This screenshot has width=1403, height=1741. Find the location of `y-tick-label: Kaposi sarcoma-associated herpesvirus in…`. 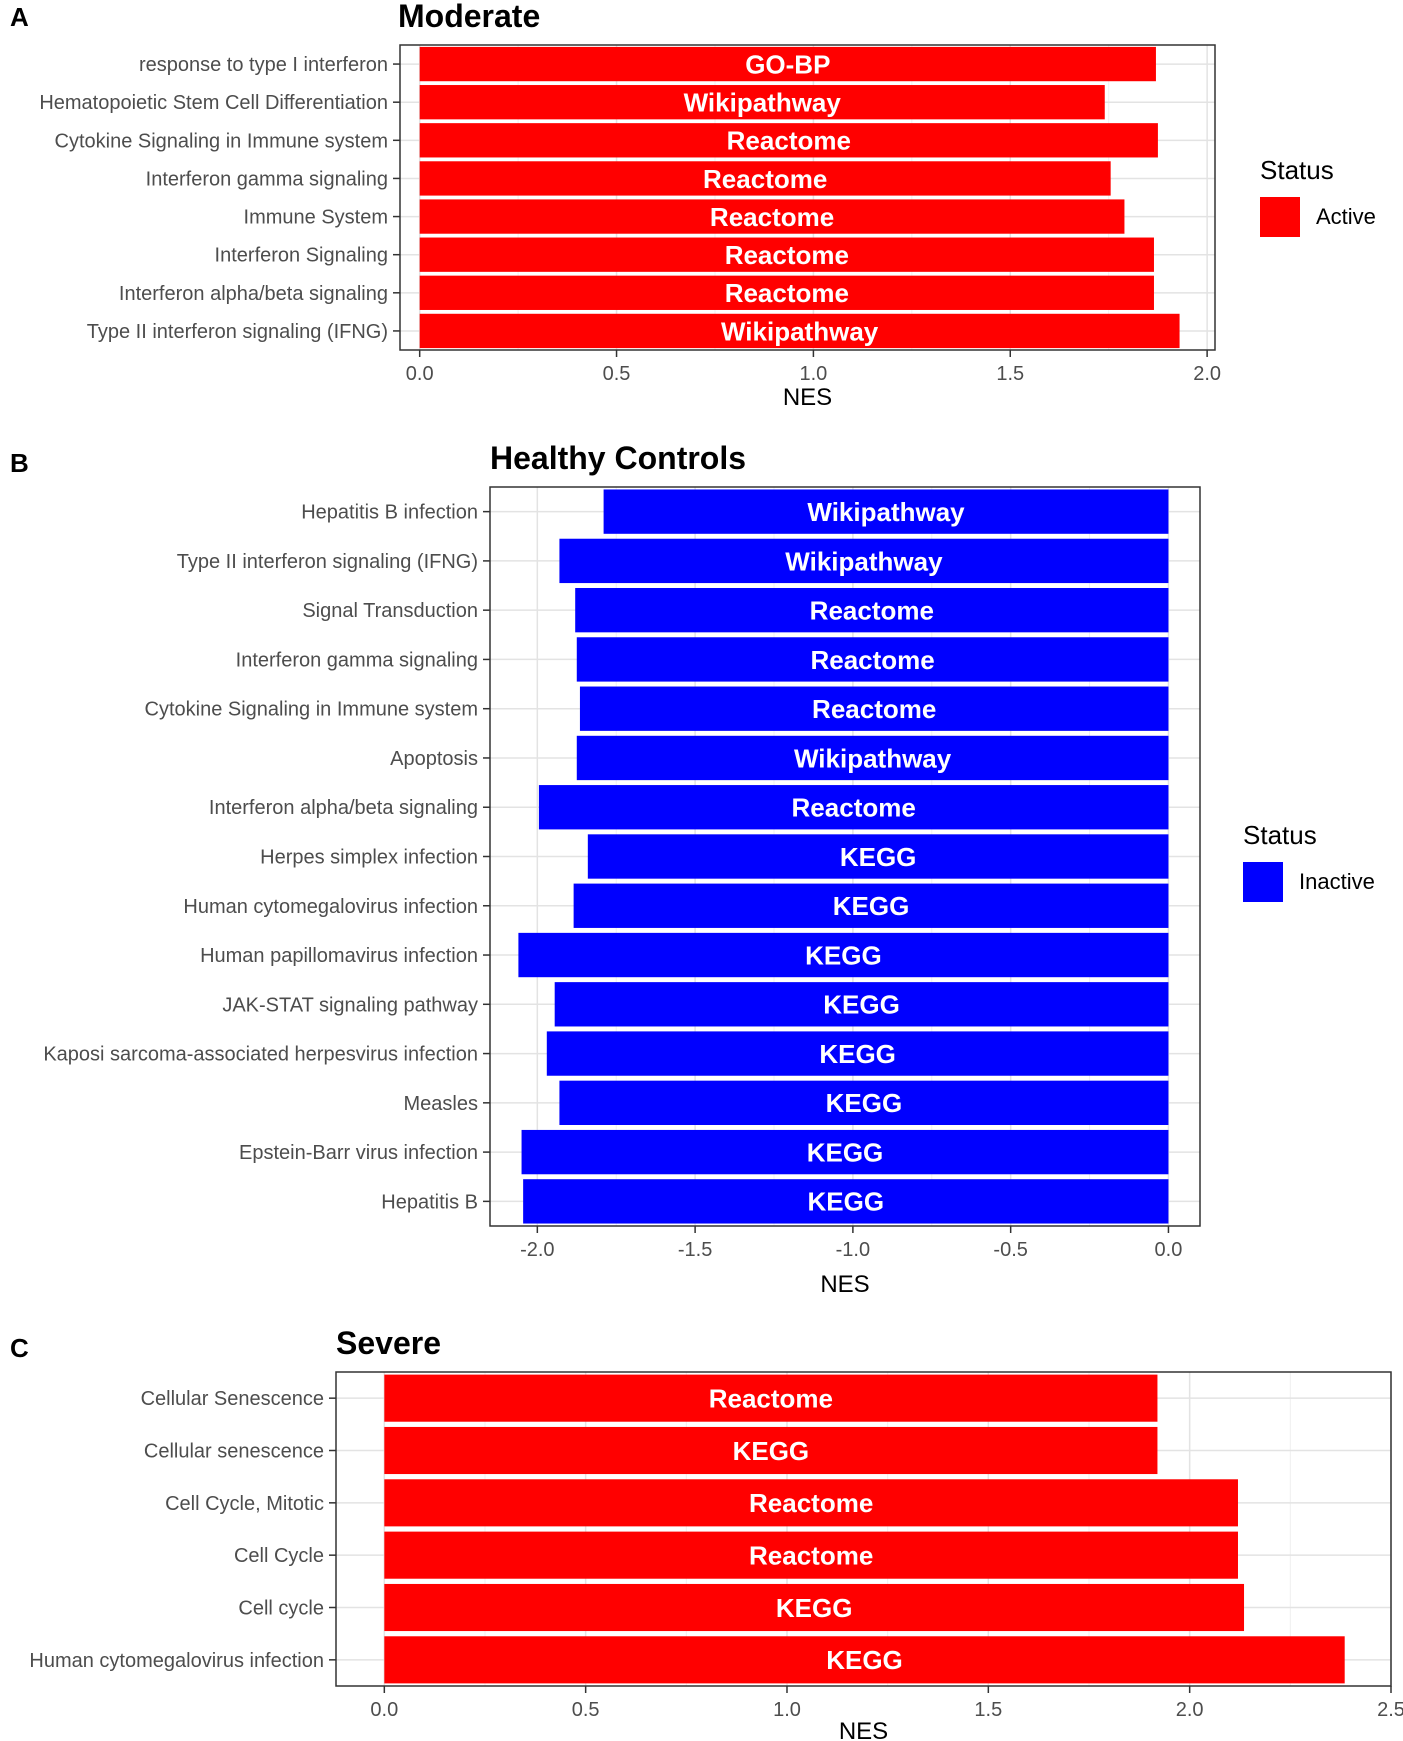

y-tick-label: Kaposi sarcoma-associated herpesvirus in… is located at coordinates (260, 1055).